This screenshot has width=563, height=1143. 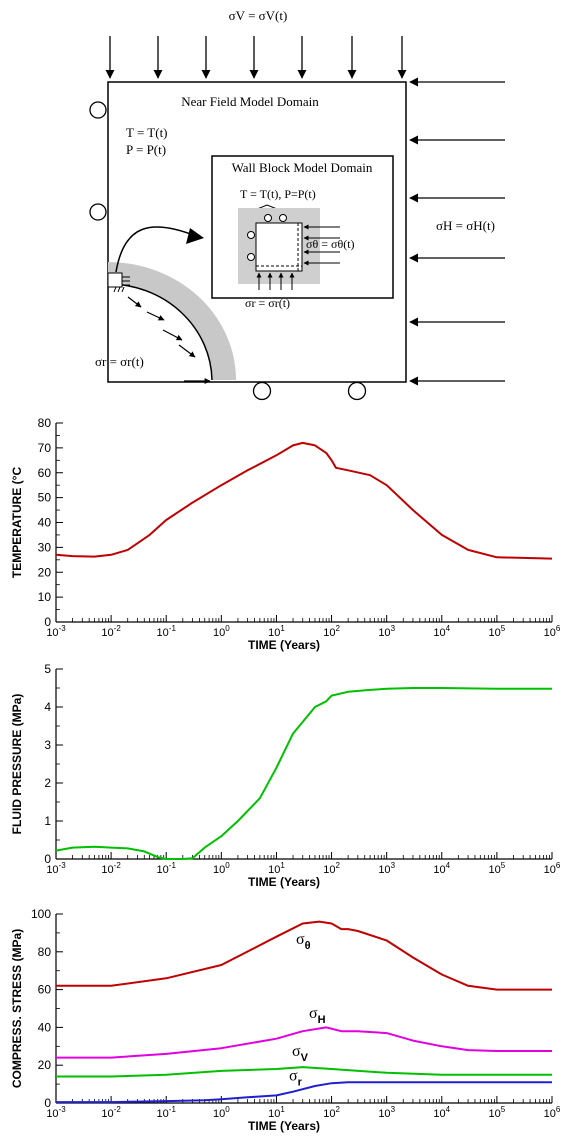 What do you see at coordinates (146, 149) in the screenshot?
I see `near-field-pressure: P = P(t)` at bounding box center [146, 149].